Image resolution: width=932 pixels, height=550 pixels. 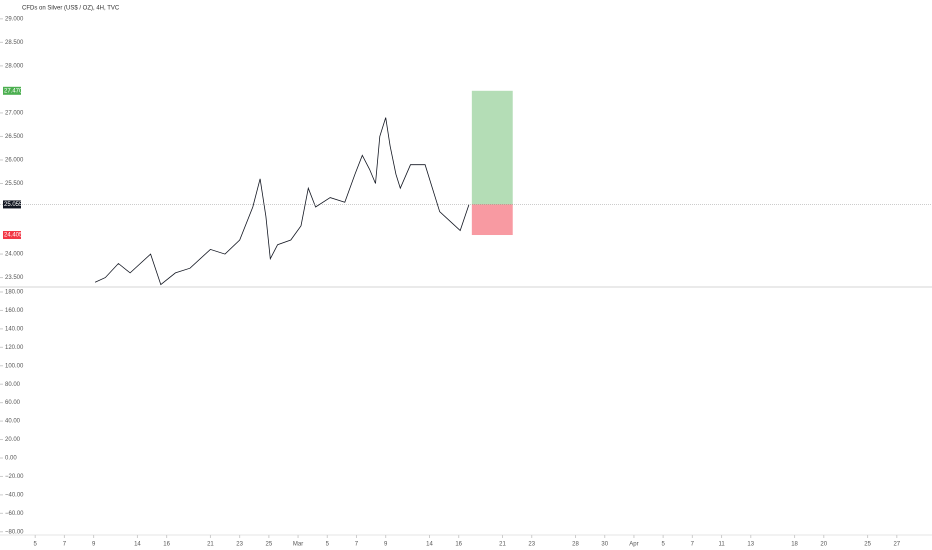 I want to click on x-tick-label: 18, so click(x=794, y=545).